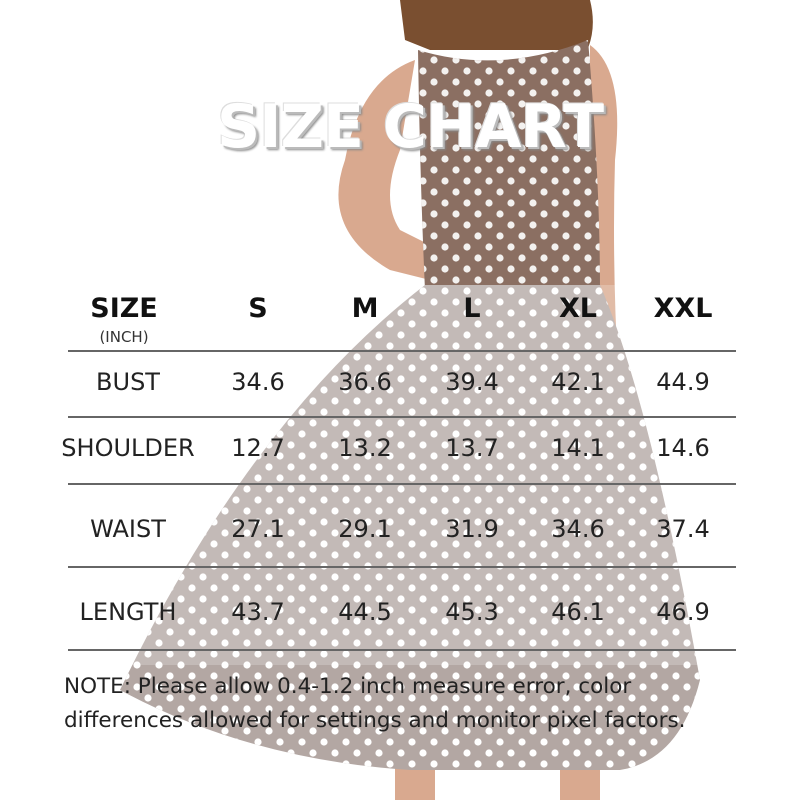 The width and height of the screenshot is (800, 800). What do you see at coordinates (472, 612) in the screenshot?
I see `measurement-cell: 45.3` at bounding box center [472, 612].